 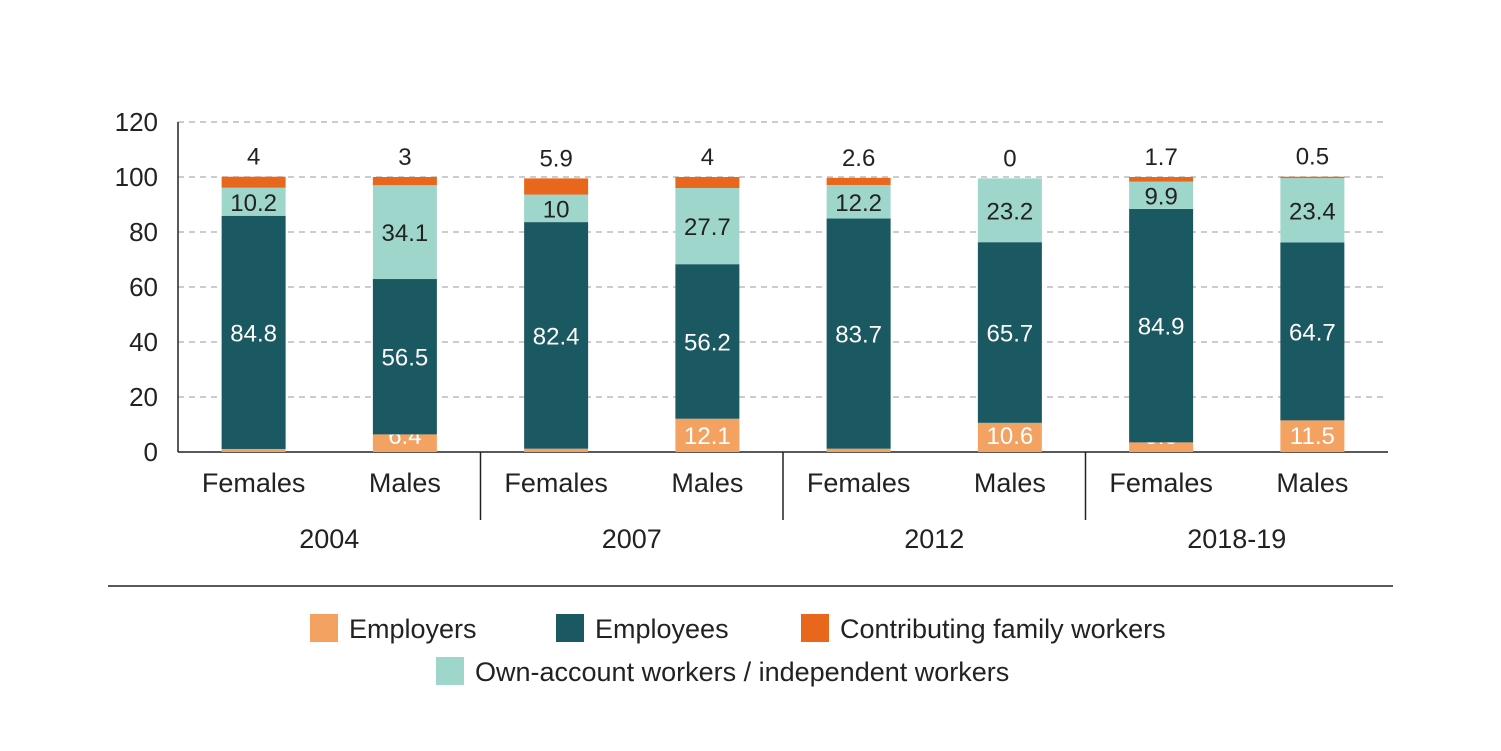 What do you see at coordinates (143, 232) in the screenshot?
I see `y-tick-label: 80` at bounding box center [143, 232].